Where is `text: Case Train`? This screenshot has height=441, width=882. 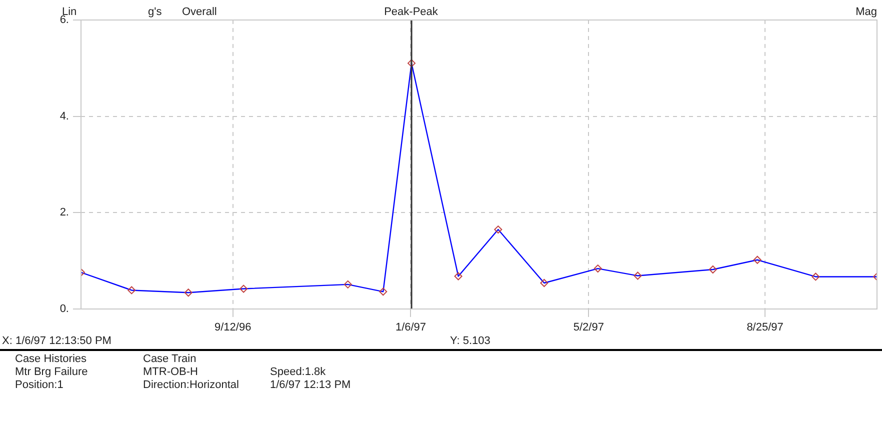
text: Case Train is located at coordinates (169, 359).